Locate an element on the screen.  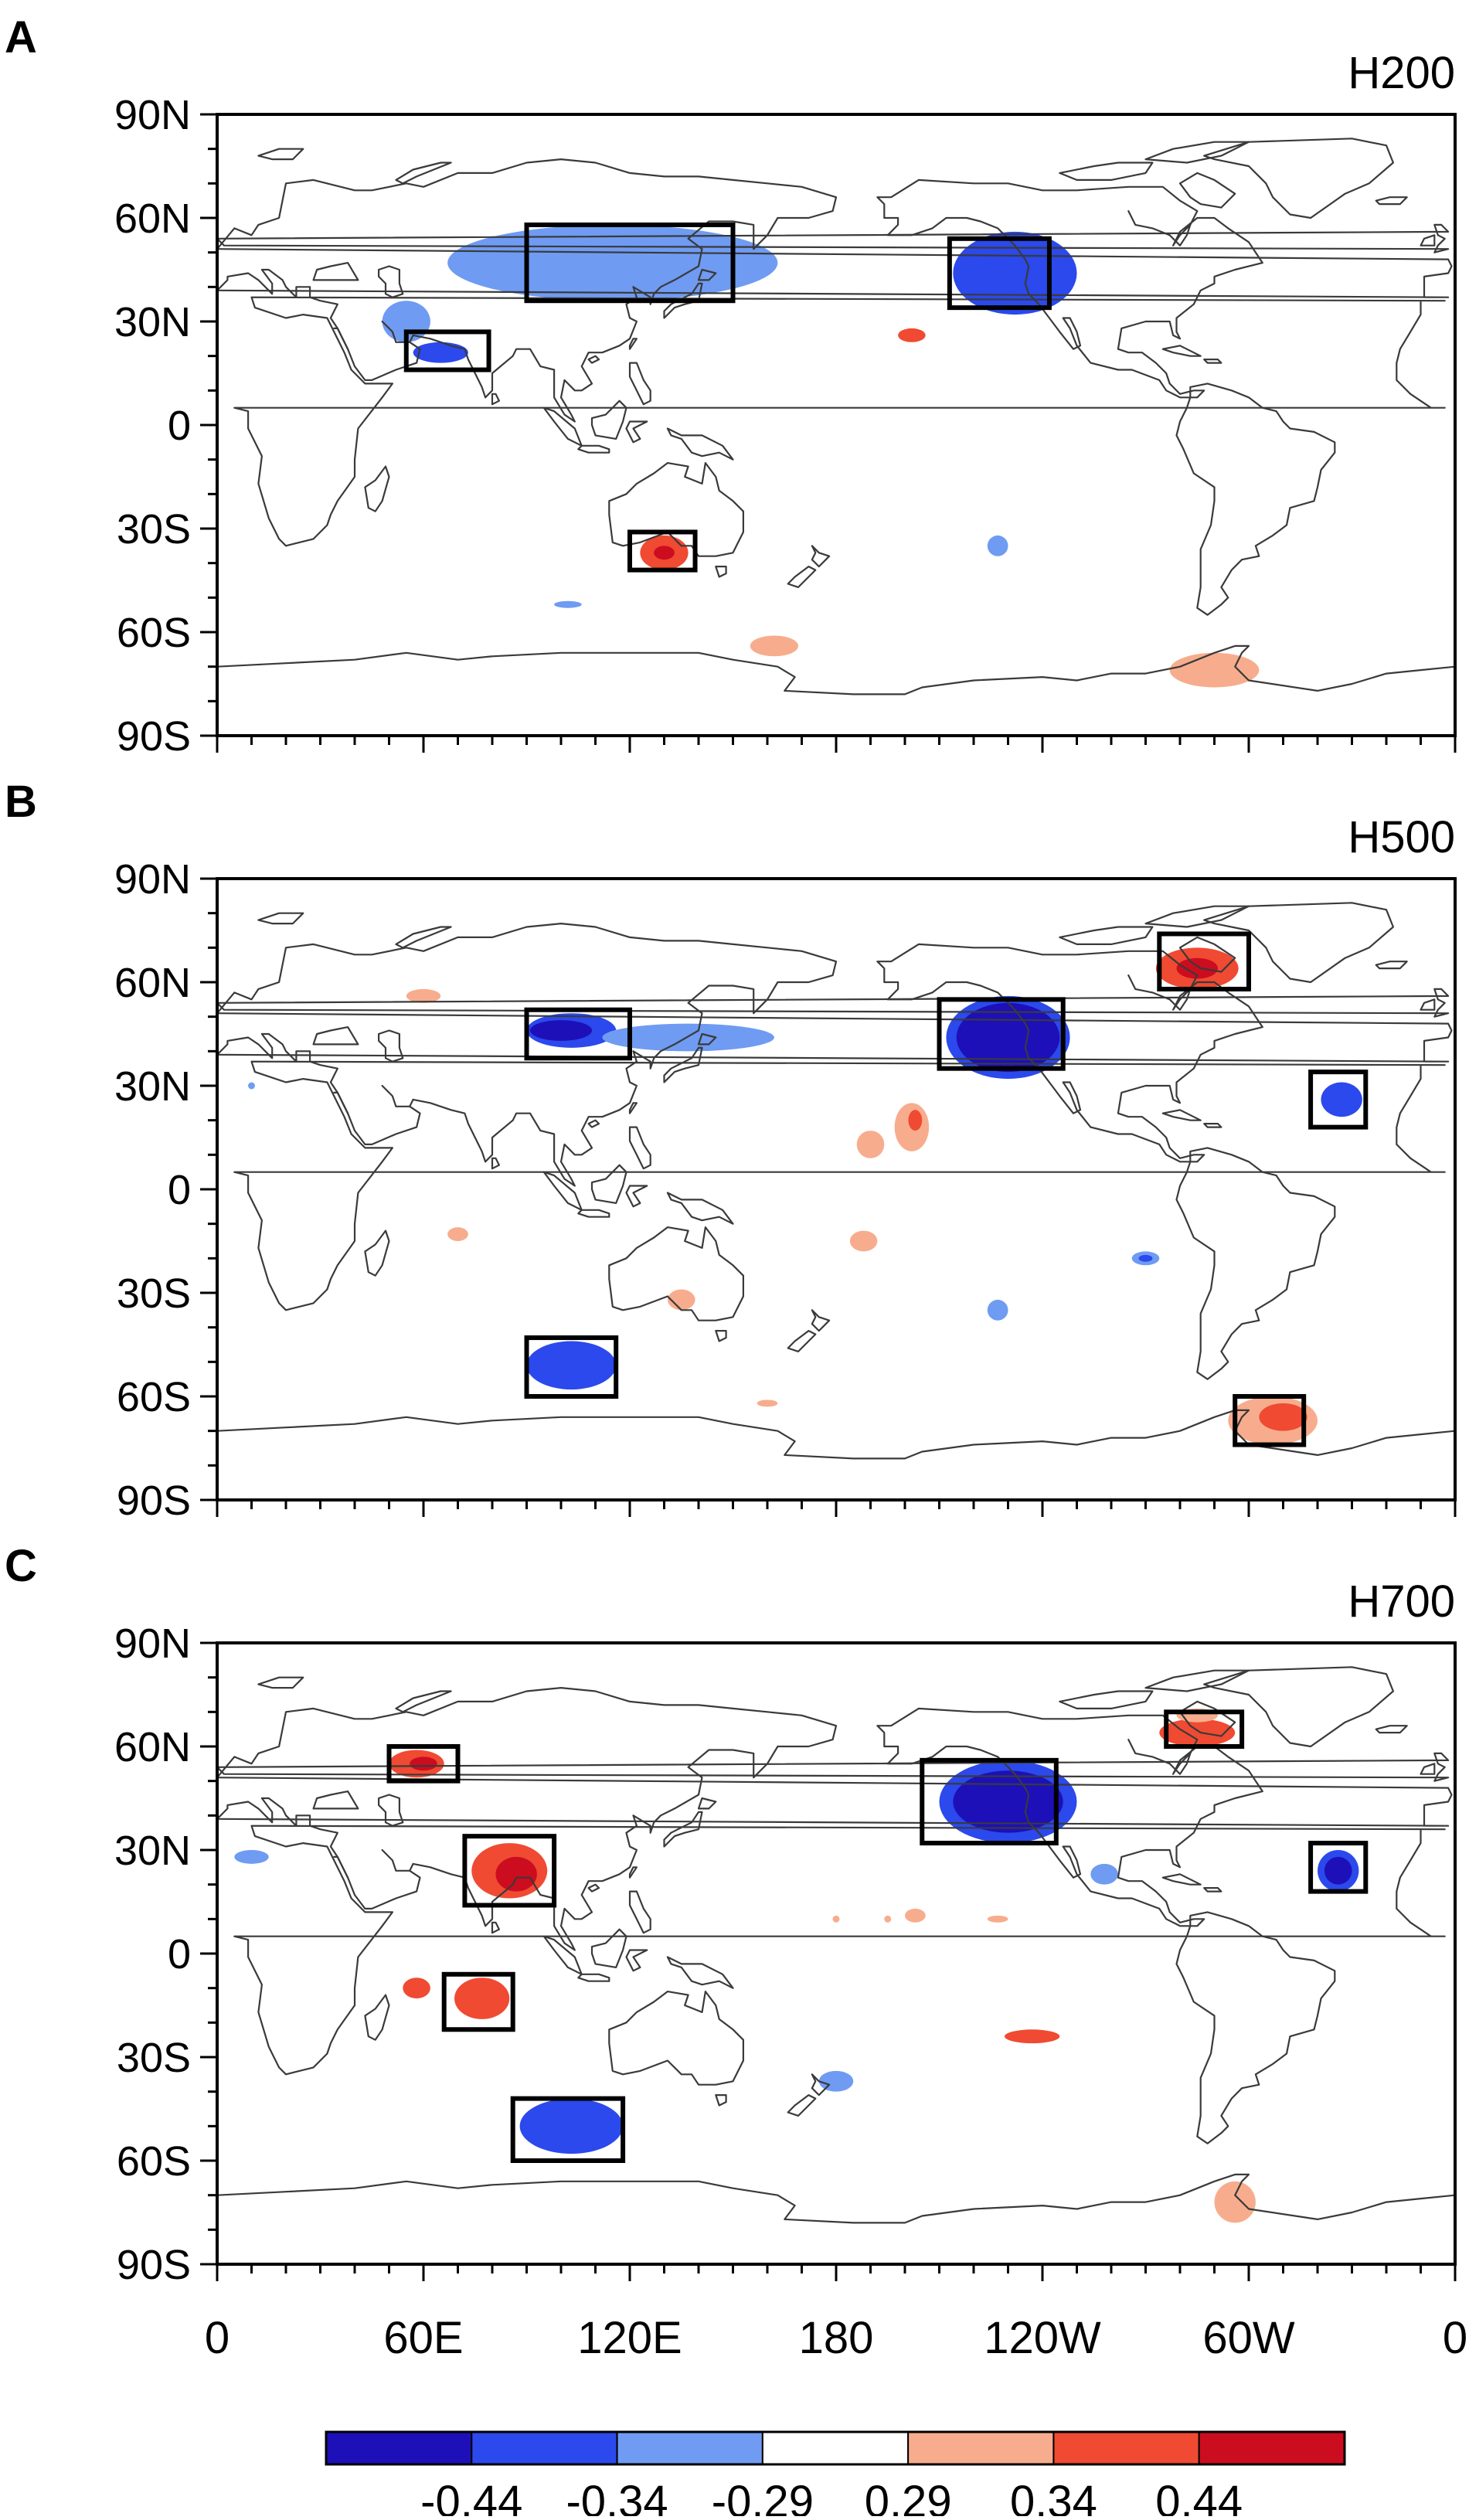
coast-eurasia is located at coordinates (527, 1819).